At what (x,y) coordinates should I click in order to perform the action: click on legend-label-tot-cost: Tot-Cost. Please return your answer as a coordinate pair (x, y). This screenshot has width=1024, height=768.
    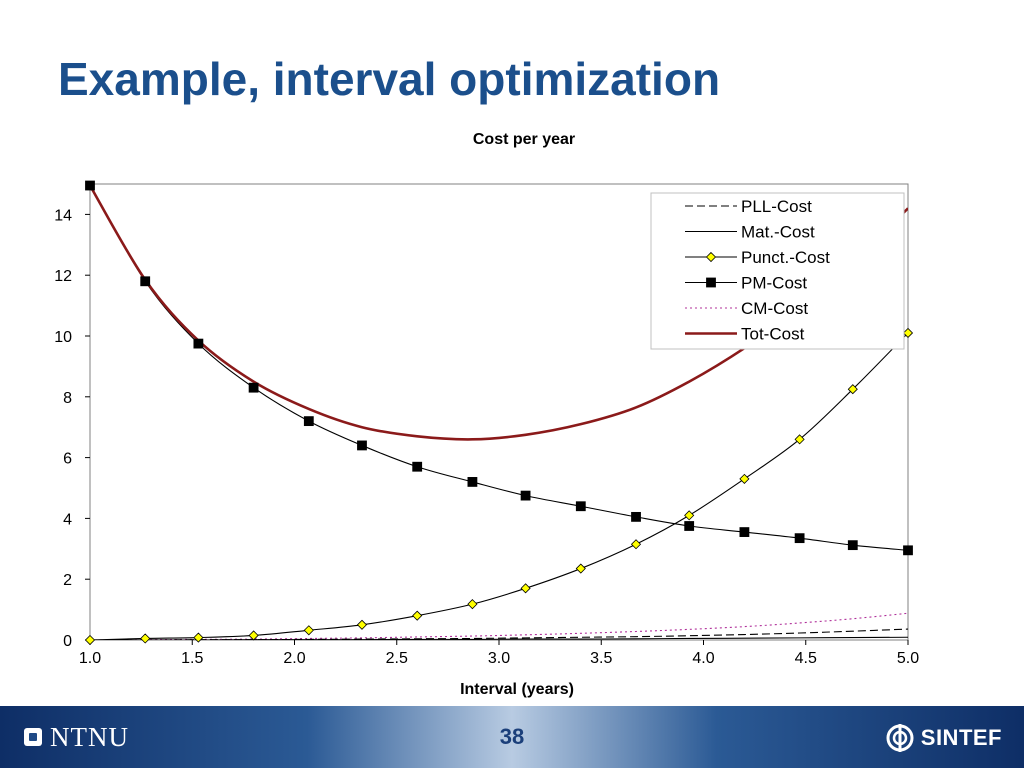
    Looking at the image, I should click on (773, 334).